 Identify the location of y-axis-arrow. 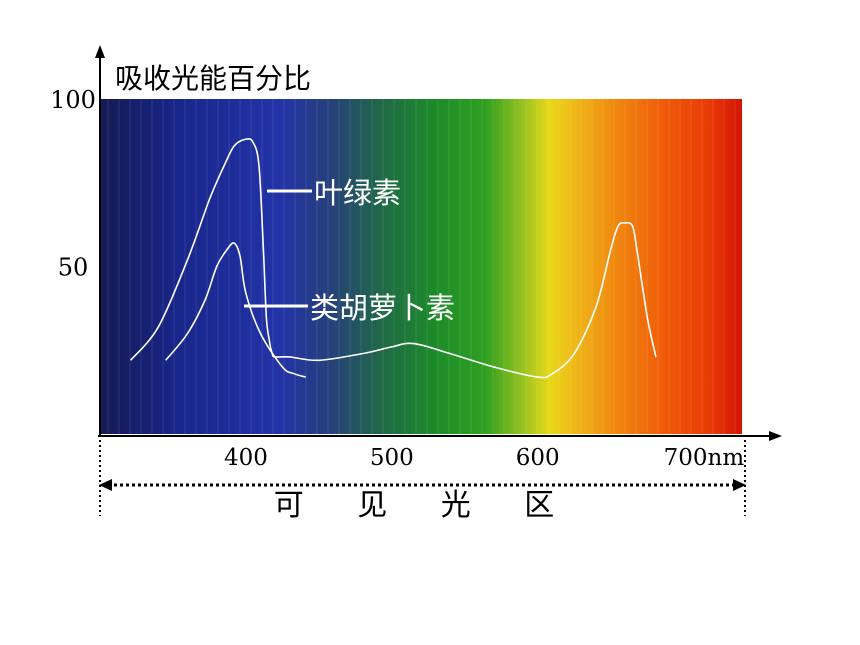
(100, 51).